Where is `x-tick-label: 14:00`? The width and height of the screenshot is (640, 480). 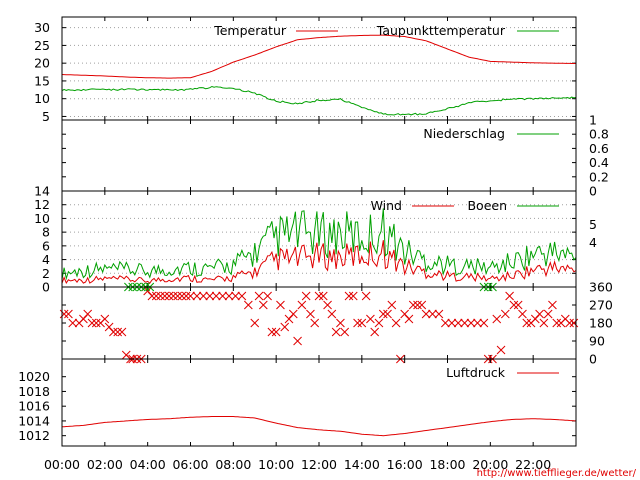
x-tick-label: 14:00 is located at coordinates (362, 464).